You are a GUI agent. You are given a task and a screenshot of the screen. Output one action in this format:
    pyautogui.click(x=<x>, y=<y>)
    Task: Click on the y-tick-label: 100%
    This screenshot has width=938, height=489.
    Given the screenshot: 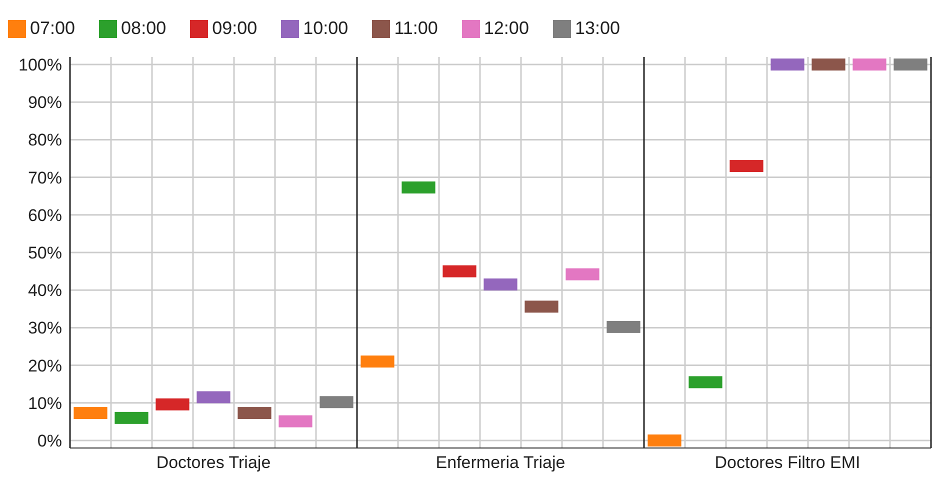 What is the action you would take?
    pyautogui.click(x=40, y=65)
    